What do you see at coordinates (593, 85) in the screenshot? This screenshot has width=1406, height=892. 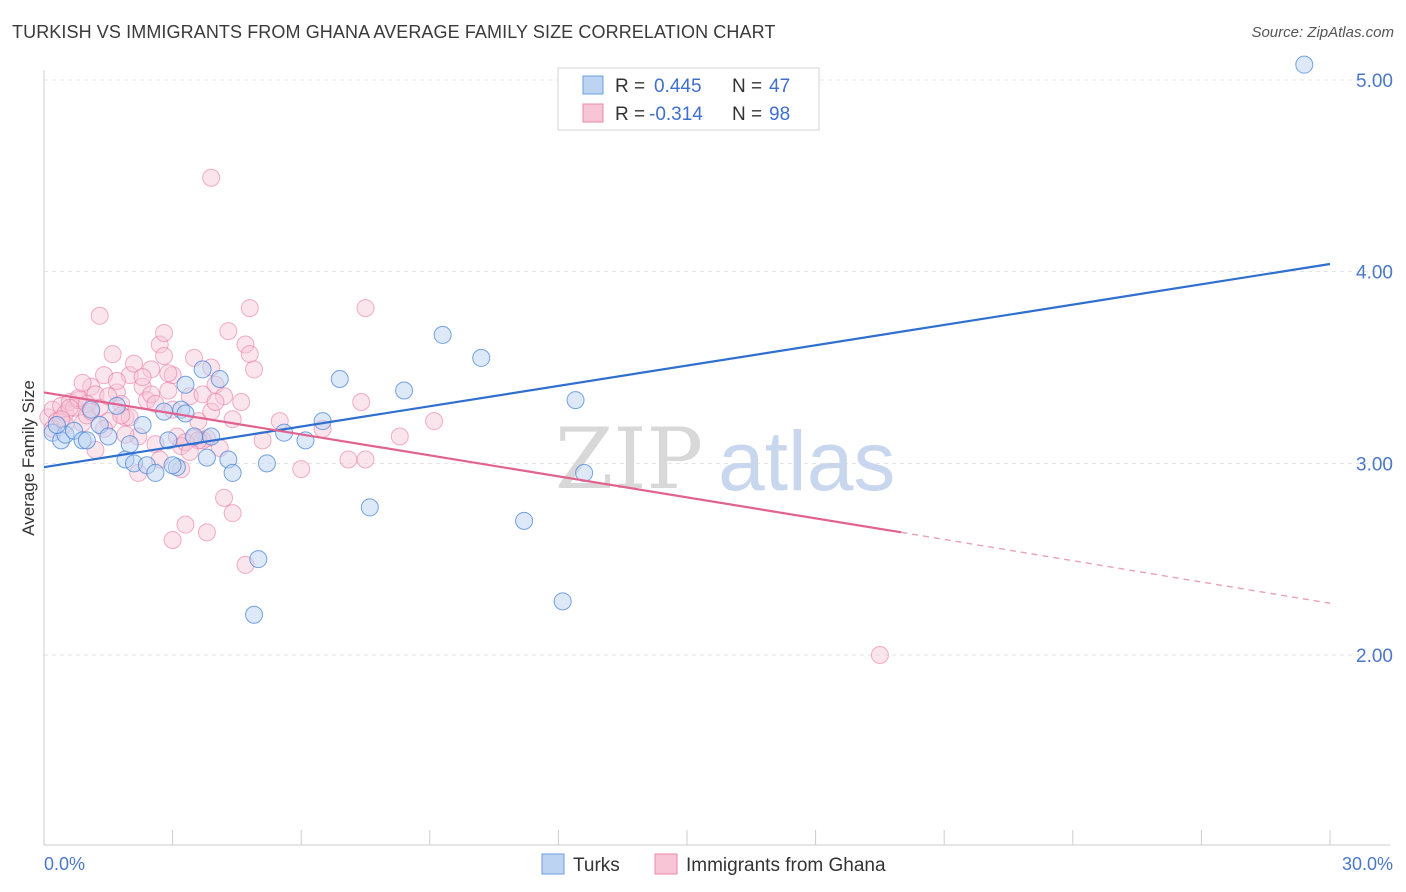 I see `legend-swatch-turks` at bounding box center [593, 85].